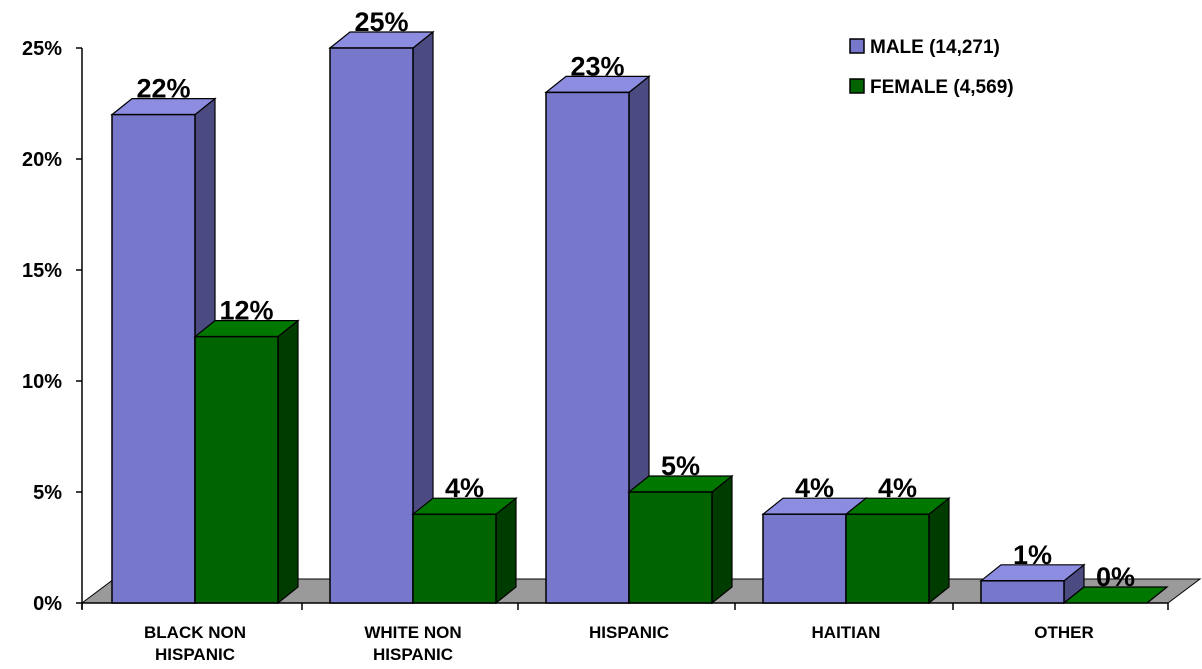 The height and width of the screenshot is (669, 1202). I want to click on legend-label-male: MALE (14,271), so click(935, 47).